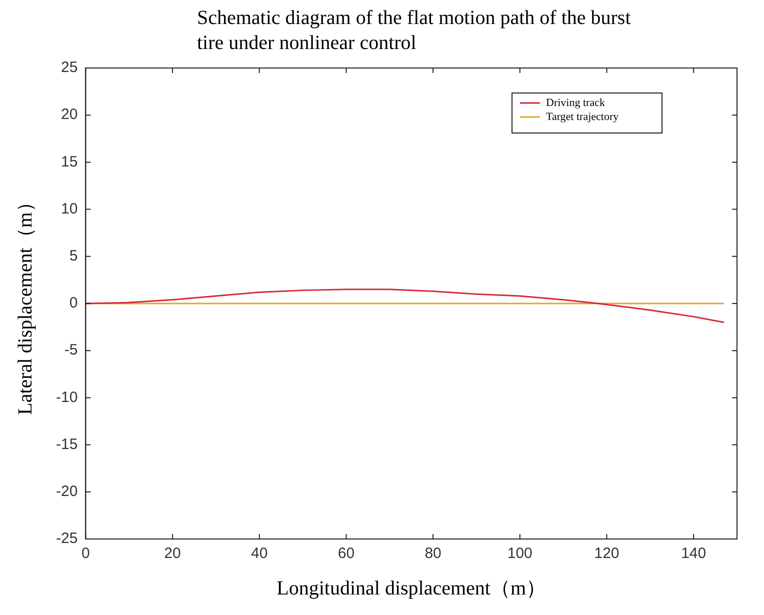  I want to click on x-axis-title: Longitudinal displacement（m）, so click(411, 588).